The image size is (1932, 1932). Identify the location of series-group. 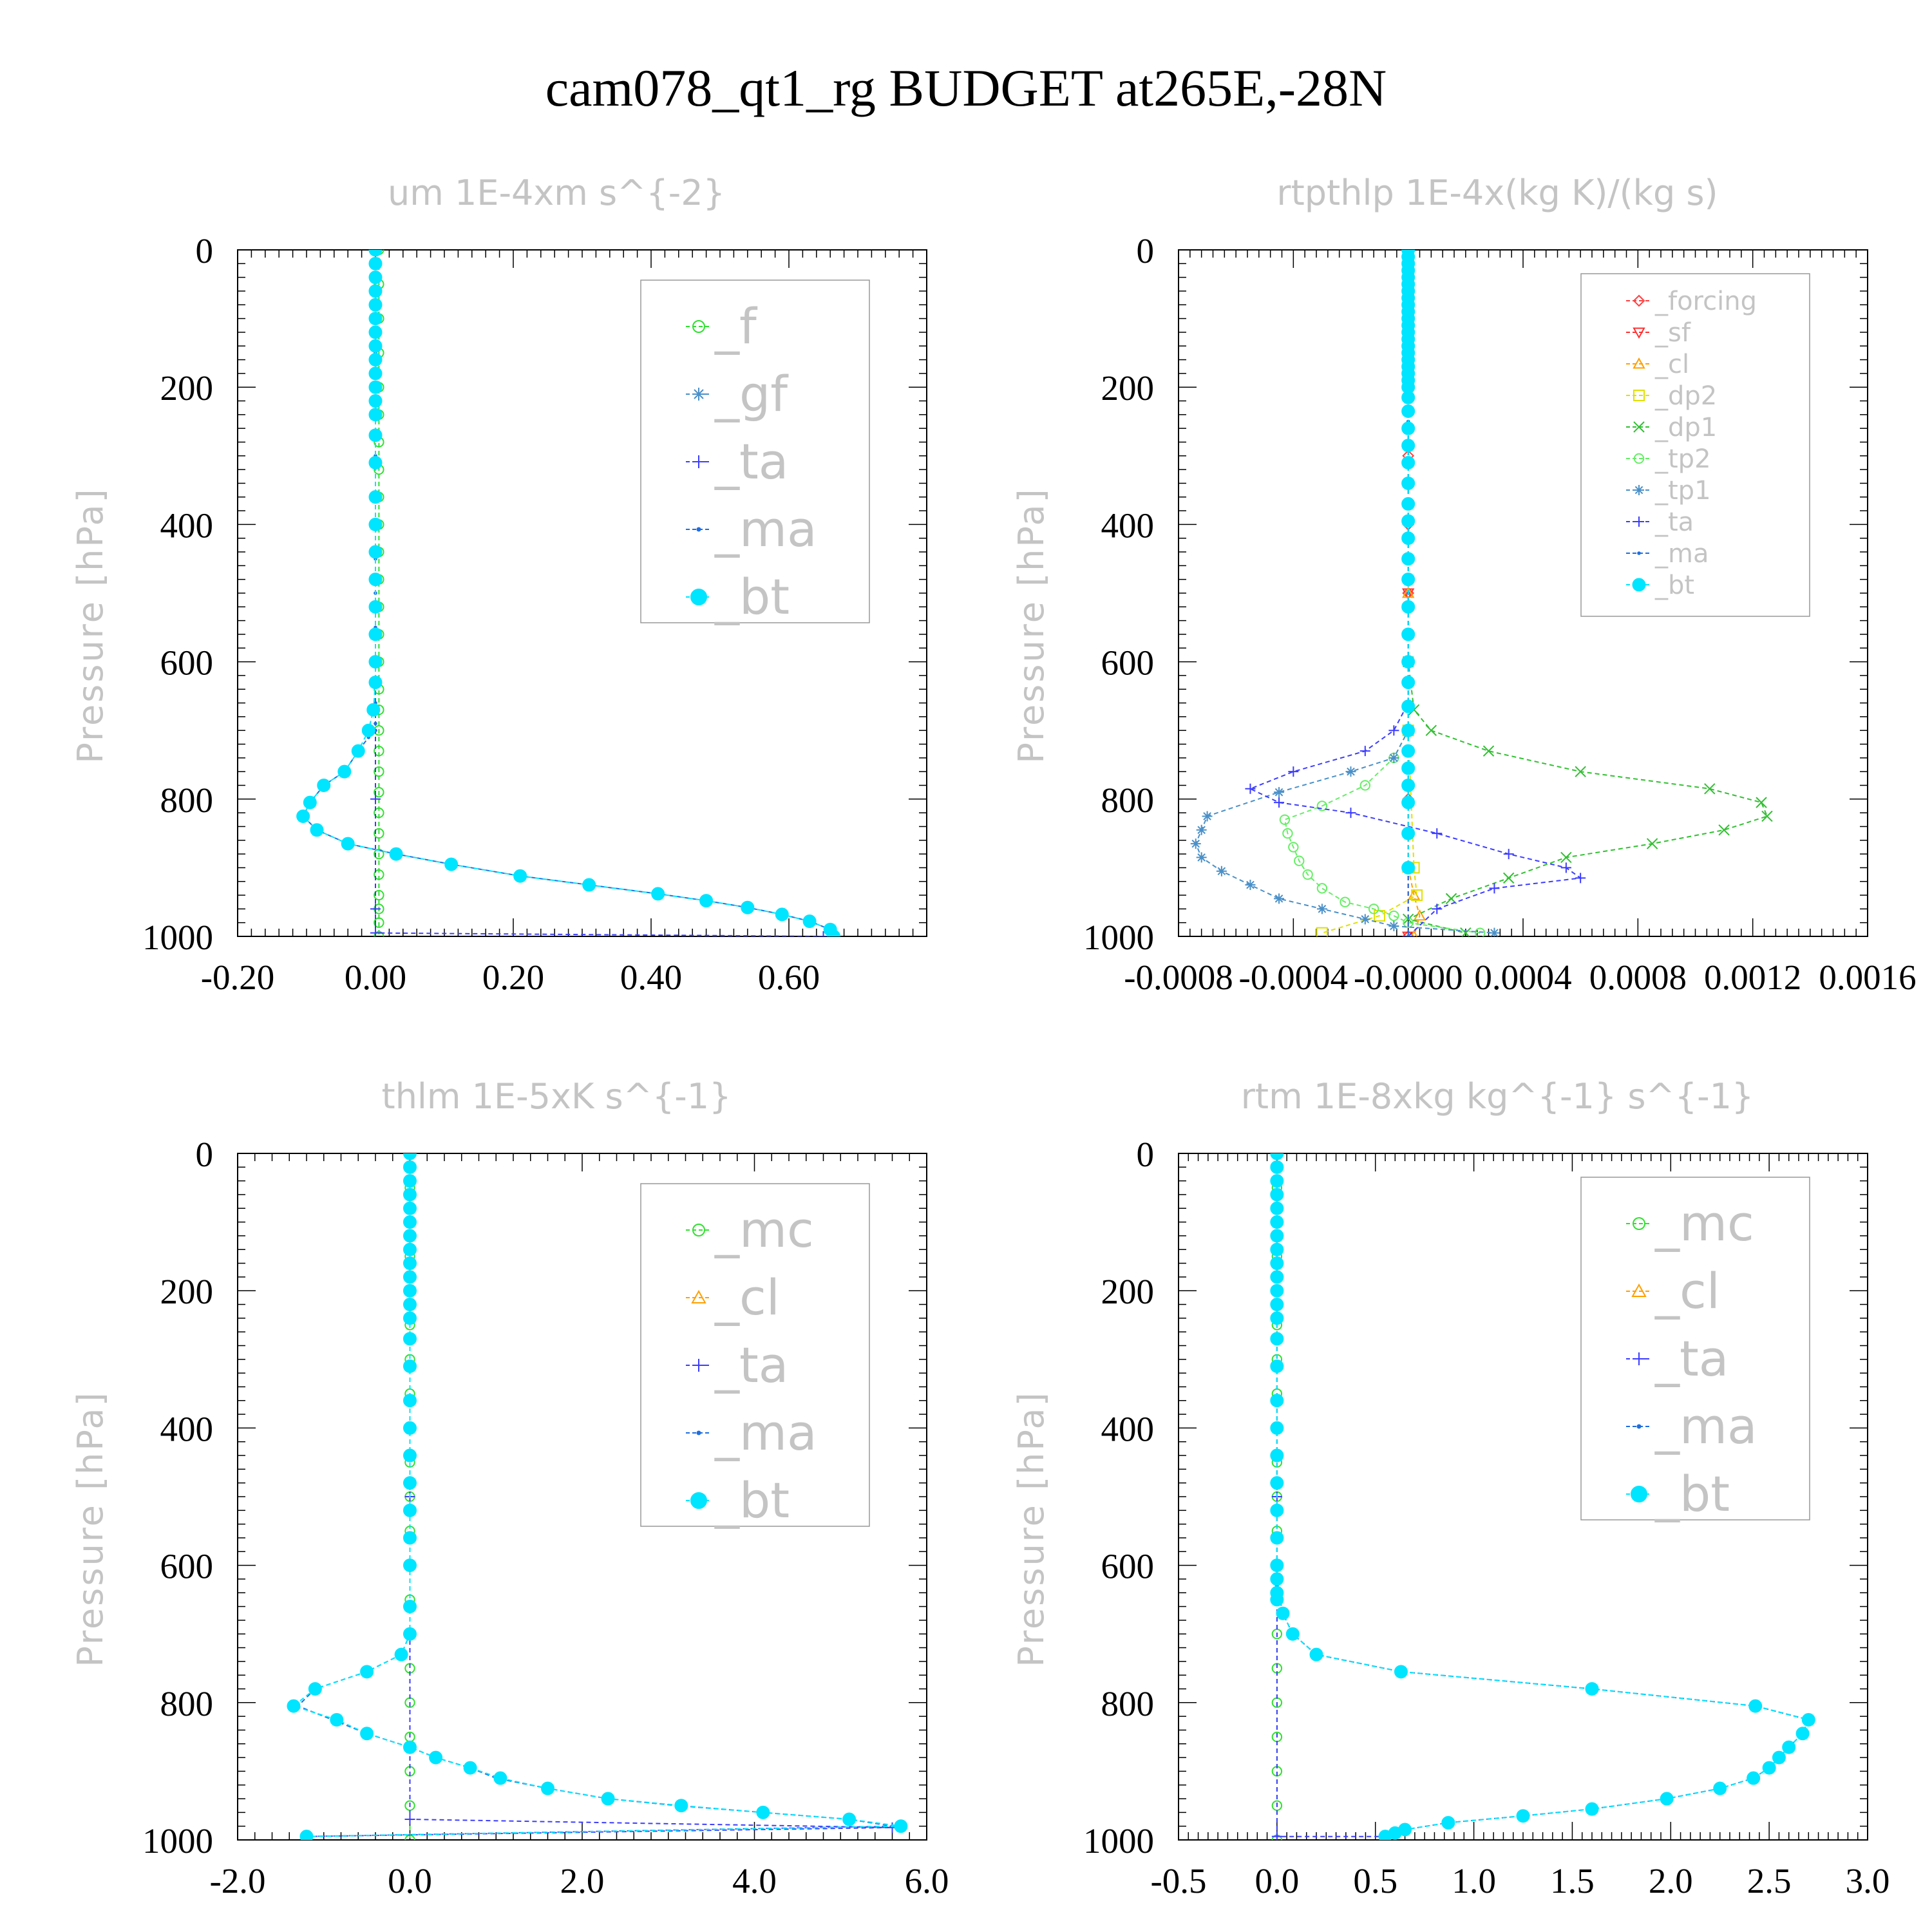
(569, 593).